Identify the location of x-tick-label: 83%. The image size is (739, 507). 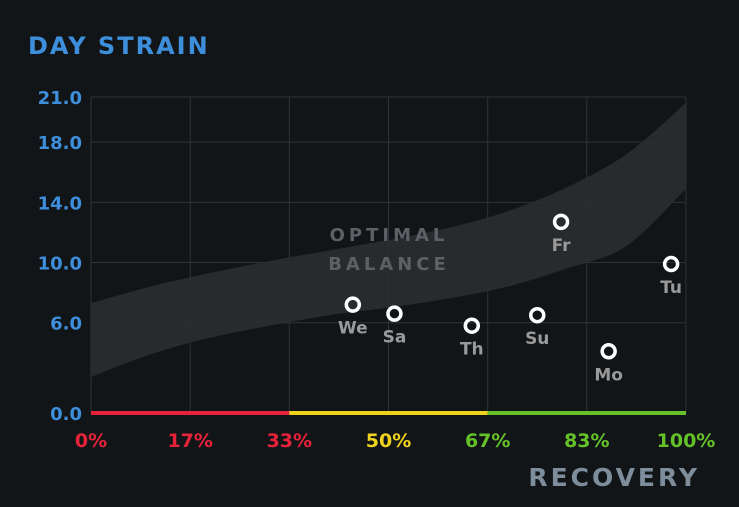
(586, 441).